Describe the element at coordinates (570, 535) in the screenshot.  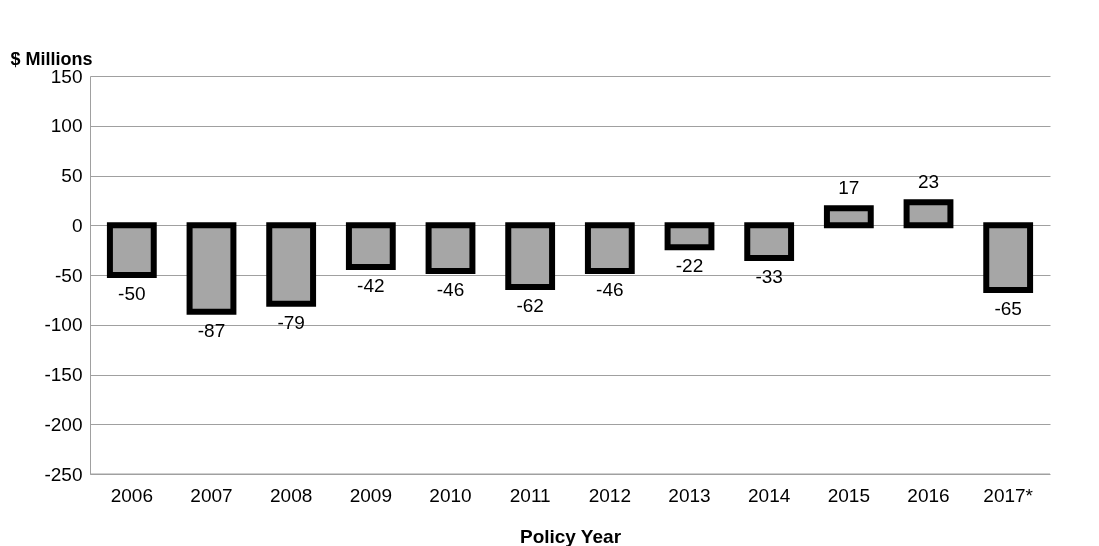
I see `x-axis-title: Policy Year` at that location.